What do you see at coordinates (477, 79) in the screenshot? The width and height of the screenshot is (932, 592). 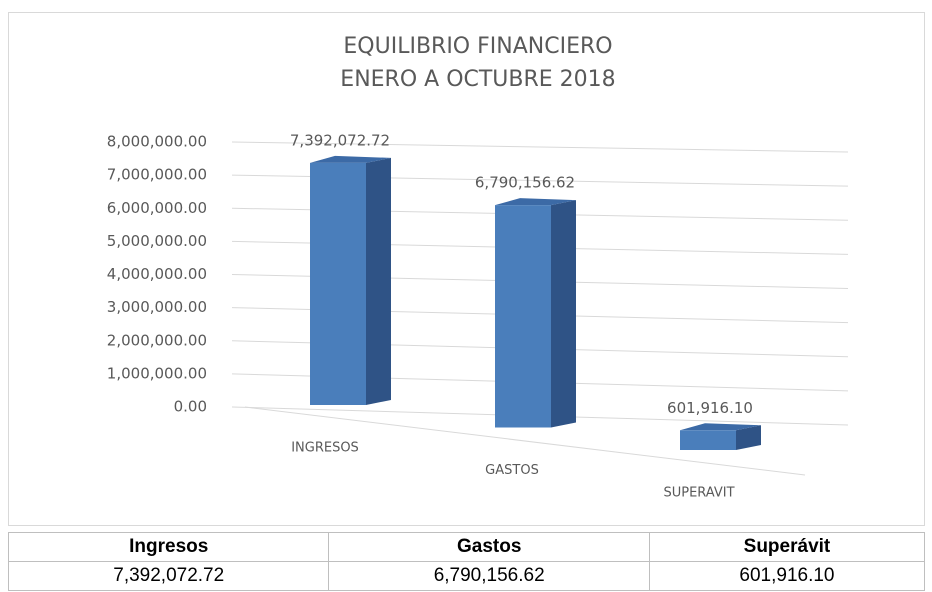 I see `chart-title: ENERO A OCTUBRE 2018` at bounding box center [477, 79].